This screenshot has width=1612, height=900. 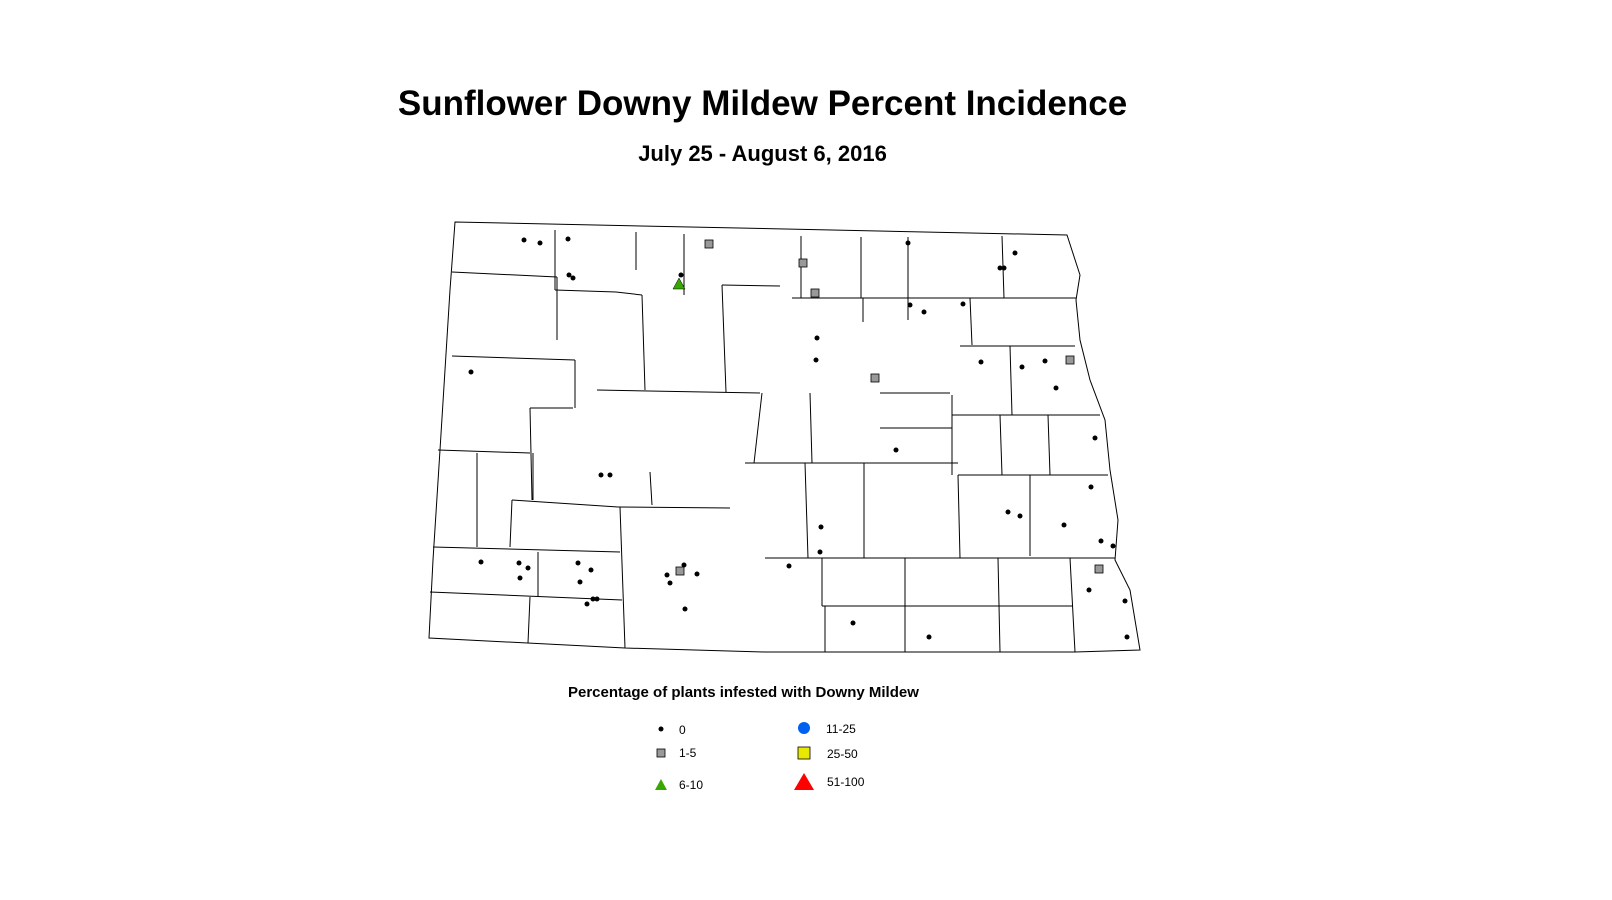 I want to click on map-subtitle: July 25 - August 6, 2016, so click(x=762, y=153).